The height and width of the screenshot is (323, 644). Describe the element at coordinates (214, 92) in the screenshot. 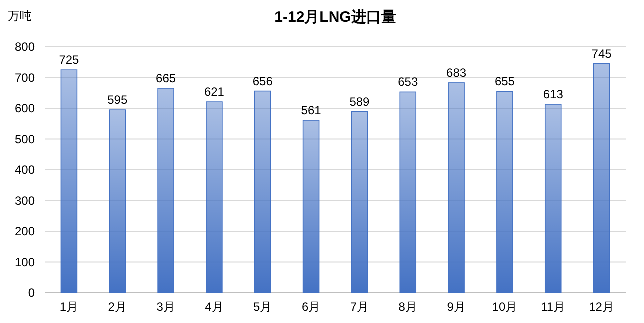

I see `data-label: 621` at that location.